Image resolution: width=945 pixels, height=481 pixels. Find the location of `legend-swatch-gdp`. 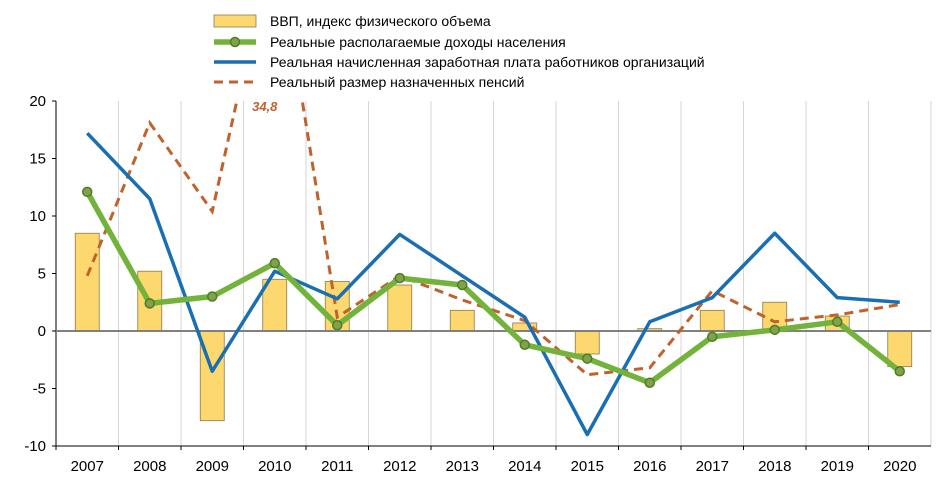

legend-swatch-gdp is located at coordinates (235, 21).